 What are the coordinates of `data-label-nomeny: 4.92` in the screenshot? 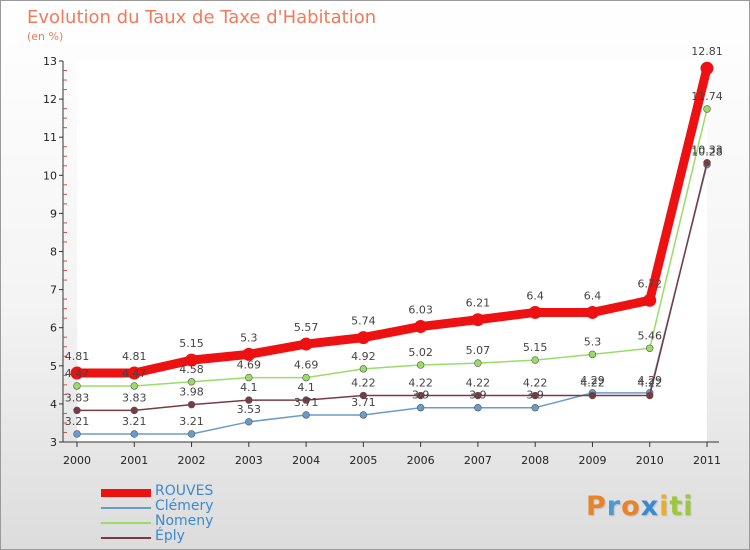 It's located at (363, 356).